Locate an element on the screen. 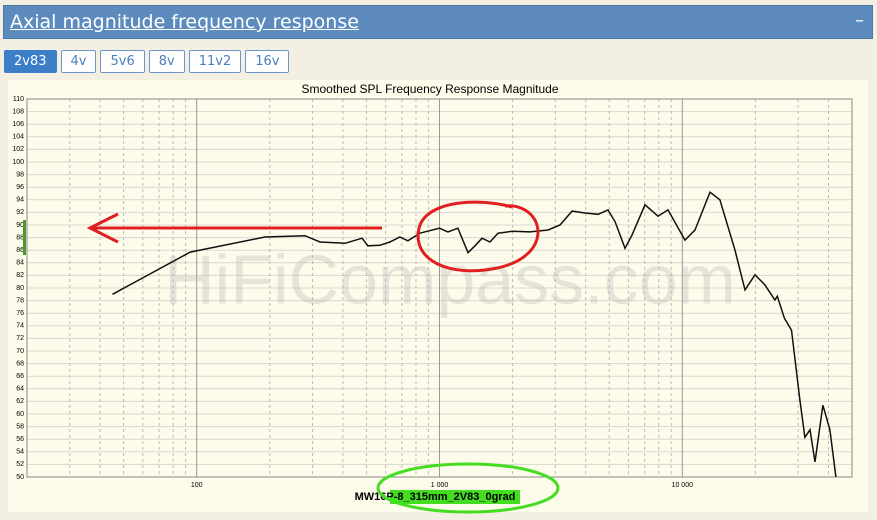  y-tick-label: 66 is located at coordinates (20, 376).